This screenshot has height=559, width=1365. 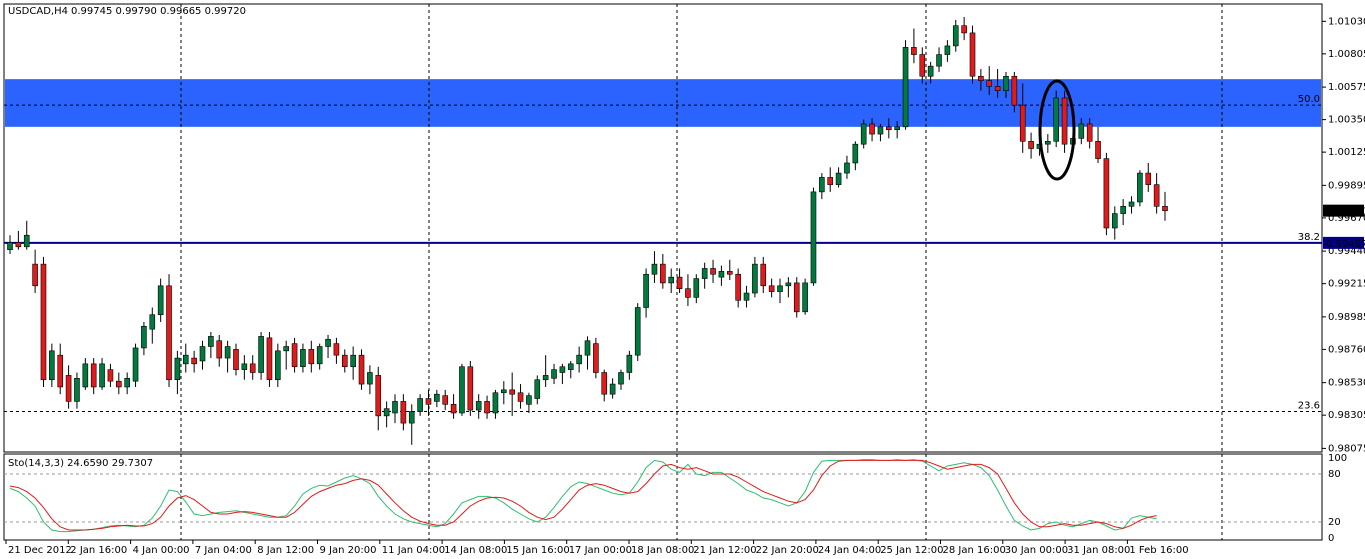 What do you see at coordinates (1036, 550) in the screenshot?
I see `date-tick-label: 30 Jan 00:00` at bounding box center [1036, 550].